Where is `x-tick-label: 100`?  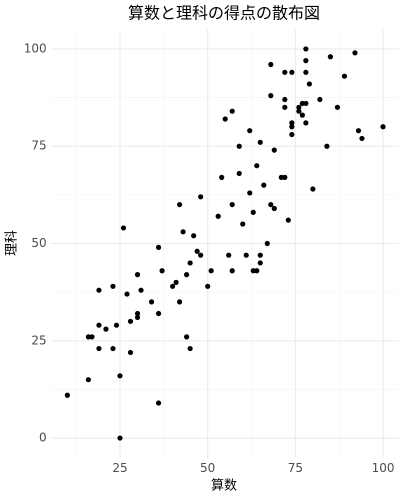 x-tick-label: 100 is located at coordinates (383, 468).